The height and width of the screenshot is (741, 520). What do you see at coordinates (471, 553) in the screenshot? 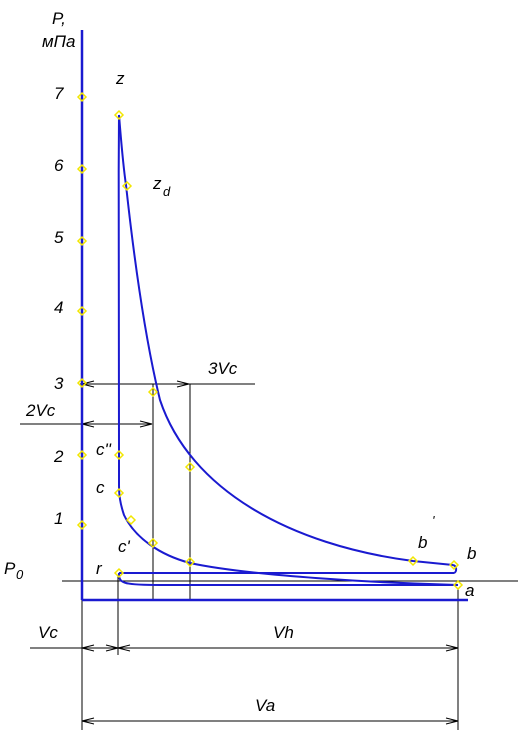
I see `label-b: b` at bounding box center [471, 553].